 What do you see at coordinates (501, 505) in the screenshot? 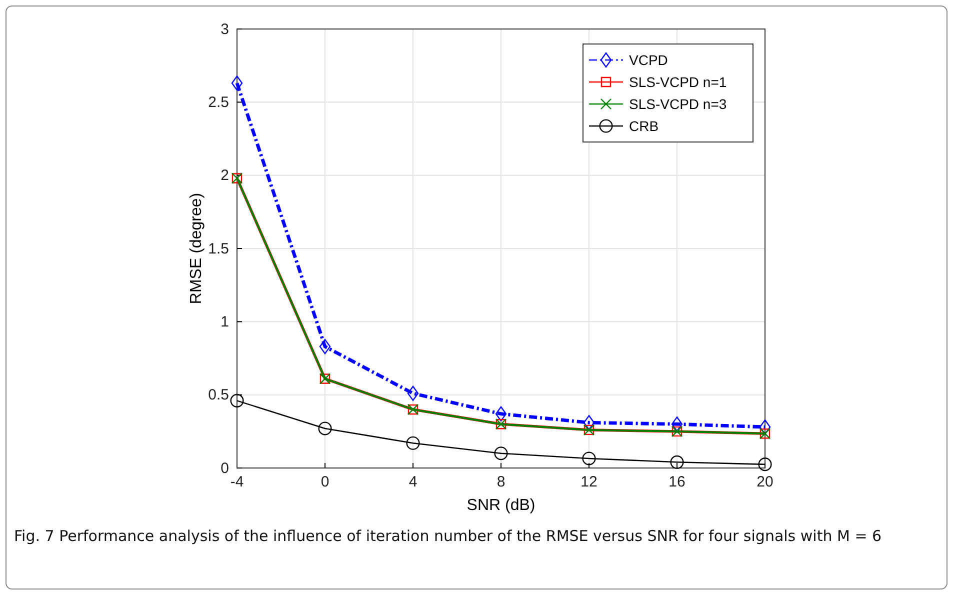
I see `x-axis-title: SNR (dB)` at bounding box center [501, 505].